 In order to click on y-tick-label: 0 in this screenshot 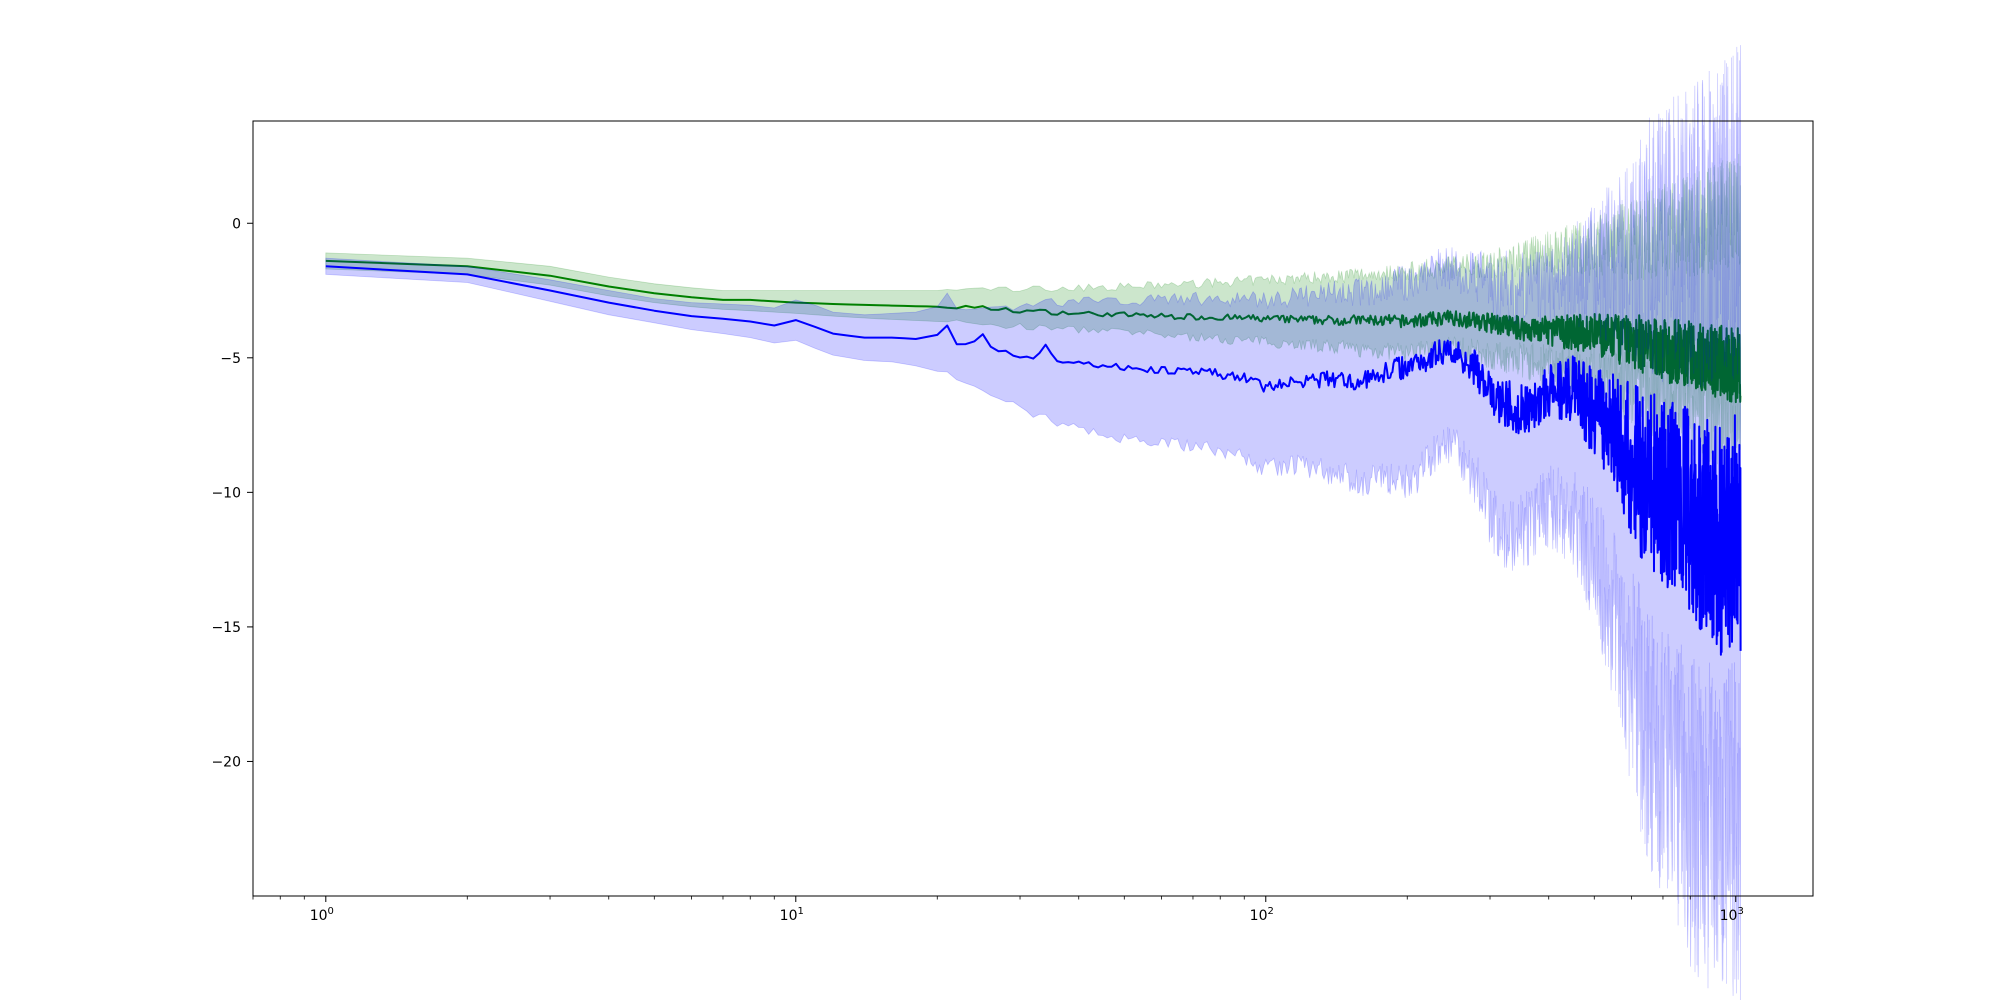, I will do `click(236, 224)`.